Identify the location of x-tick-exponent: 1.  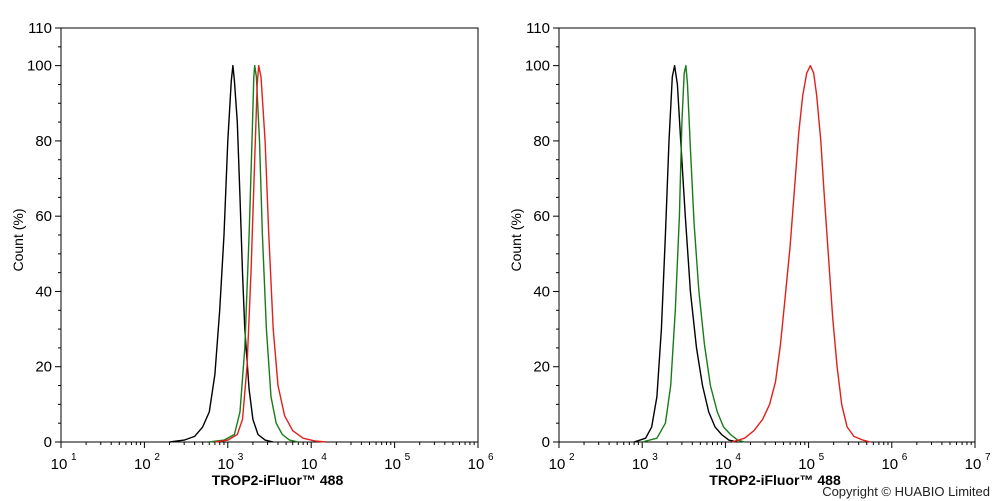
(74, 457).